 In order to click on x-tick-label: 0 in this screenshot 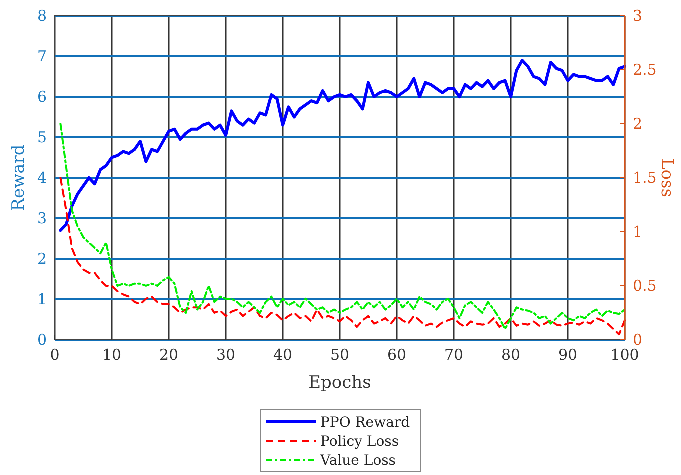, I will do `click(55, 355)`.